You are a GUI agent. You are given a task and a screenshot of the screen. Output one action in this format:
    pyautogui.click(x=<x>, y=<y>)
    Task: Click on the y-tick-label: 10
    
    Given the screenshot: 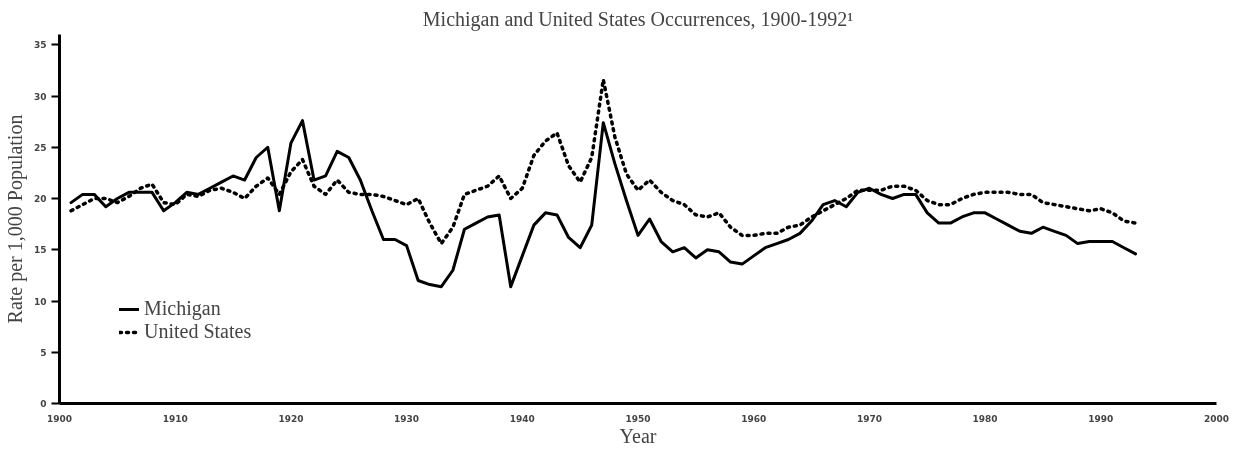 What is the action you would take?
    pyautogui.click(x=40, y=301)
    